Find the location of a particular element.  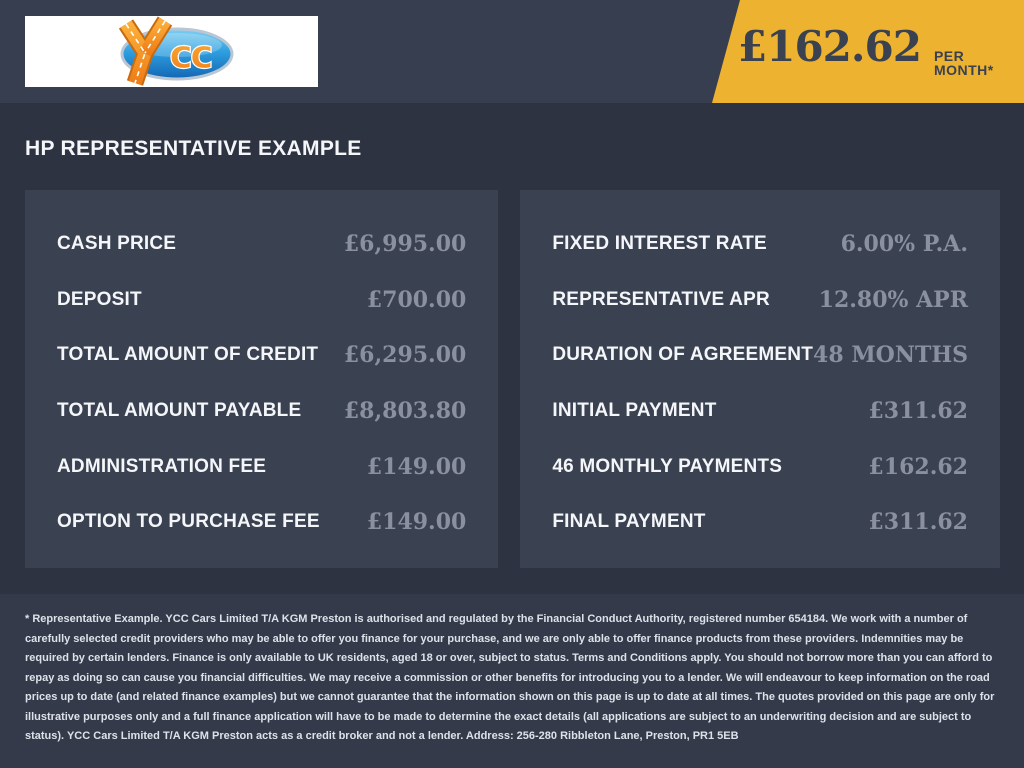

header: cc £162.62 PER MONTH* is located at coordinates (512, 51).